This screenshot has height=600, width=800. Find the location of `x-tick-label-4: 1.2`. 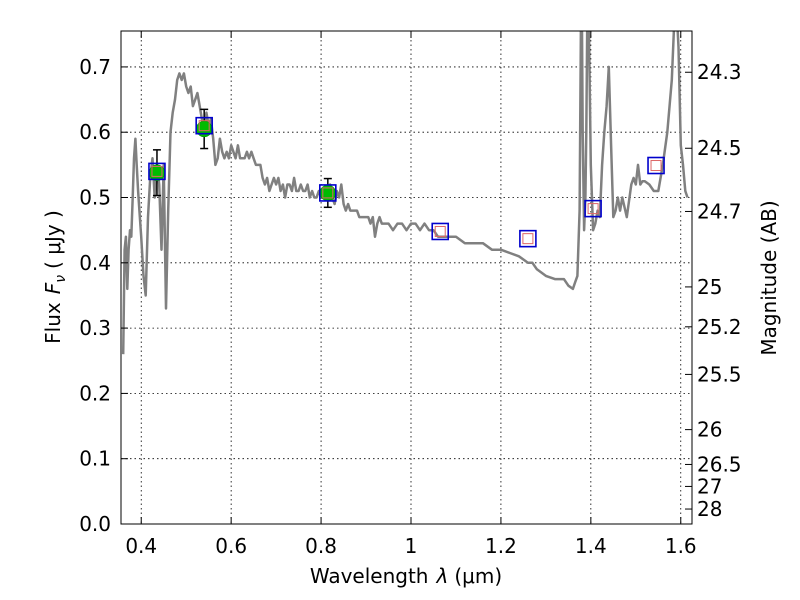

x-tick-label-4: 1.2 is located at coordinates (501, 546).